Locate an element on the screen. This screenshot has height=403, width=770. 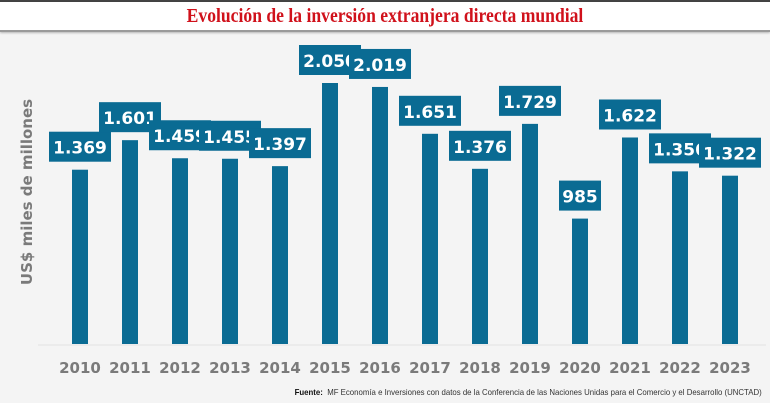
x-tick-label-2019: 2019 is located at coordinates (530, 368).